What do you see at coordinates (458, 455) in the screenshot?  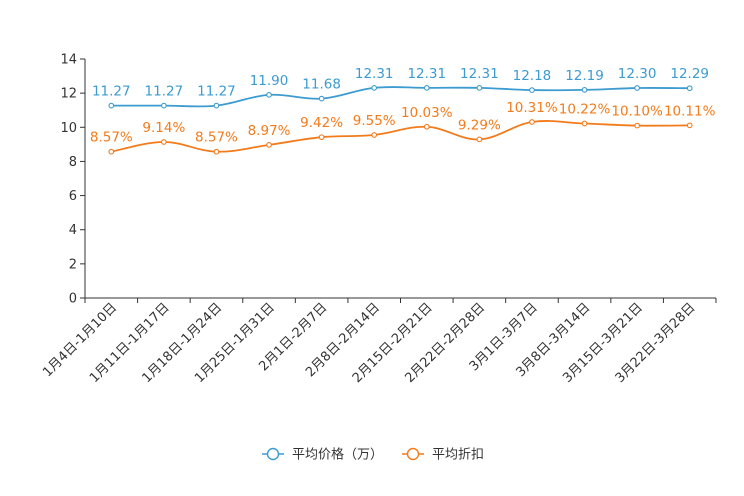 I see `legend-label: 平均折扣` at bounding box center [458, 455].